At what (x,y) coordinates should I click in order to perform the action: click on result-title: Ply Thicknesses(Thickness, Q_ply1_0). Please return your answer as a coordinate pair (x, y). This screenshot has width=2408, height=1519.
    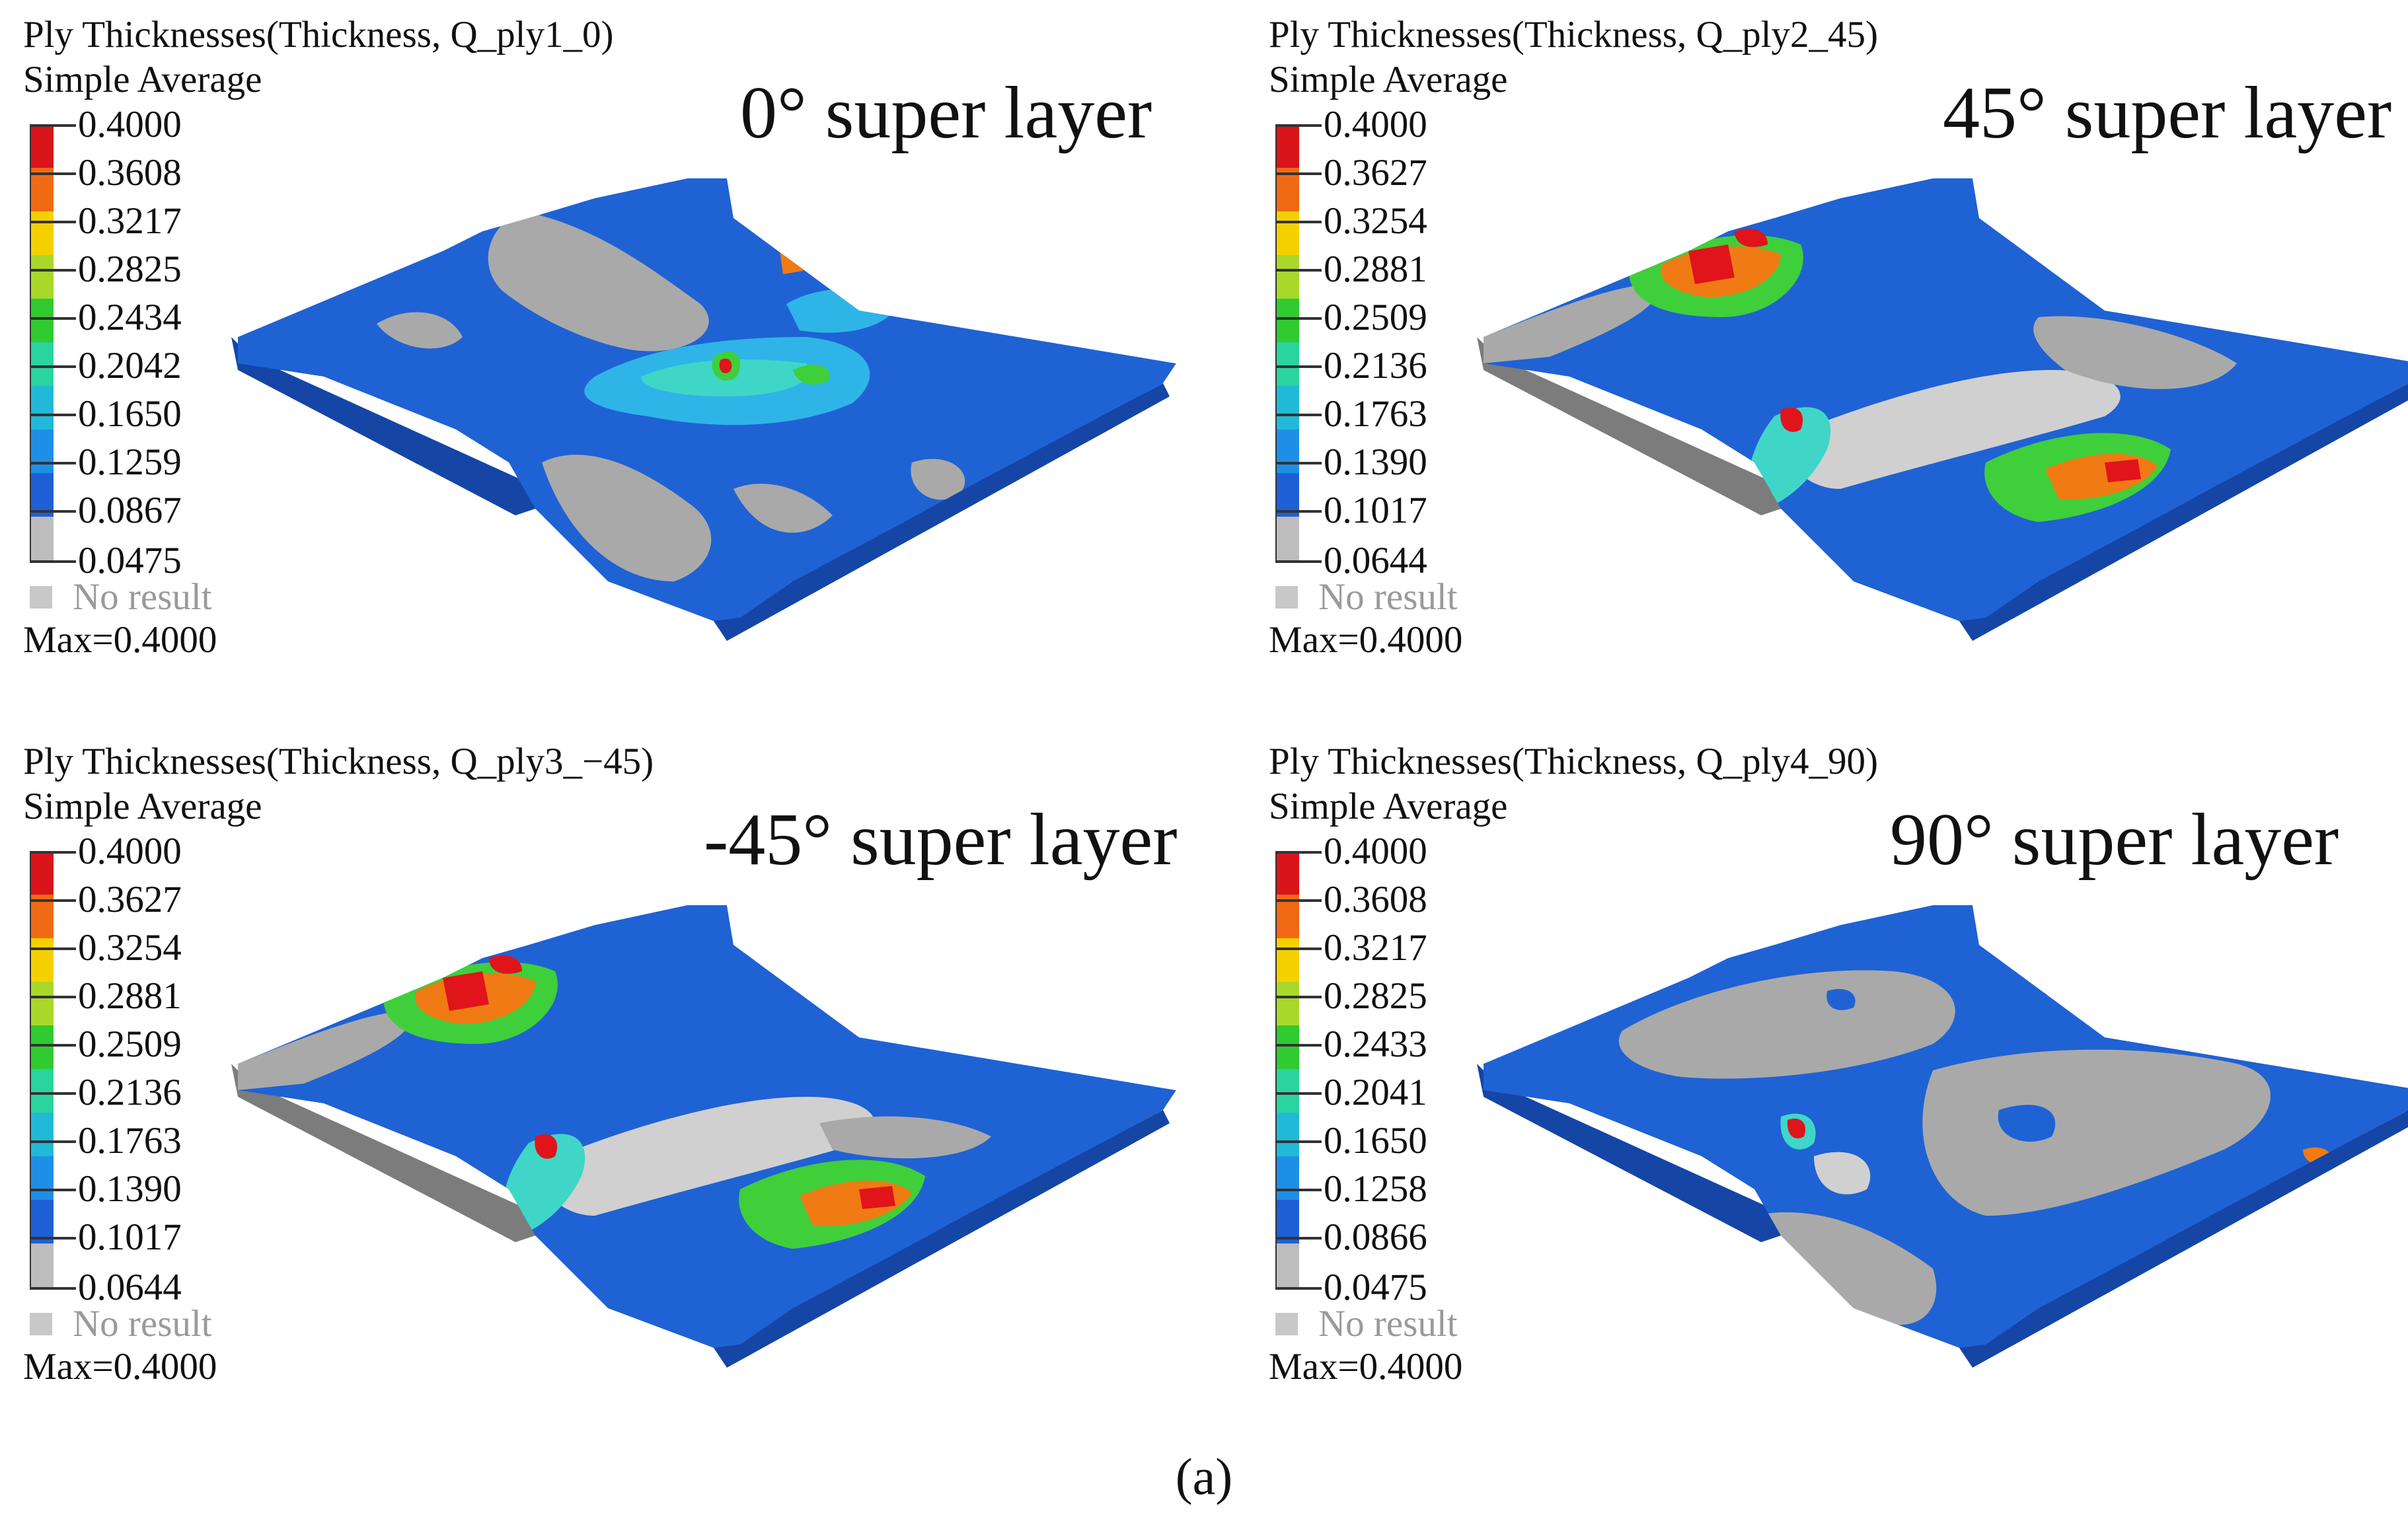
    Looking at the image, I should click on (318, 35).